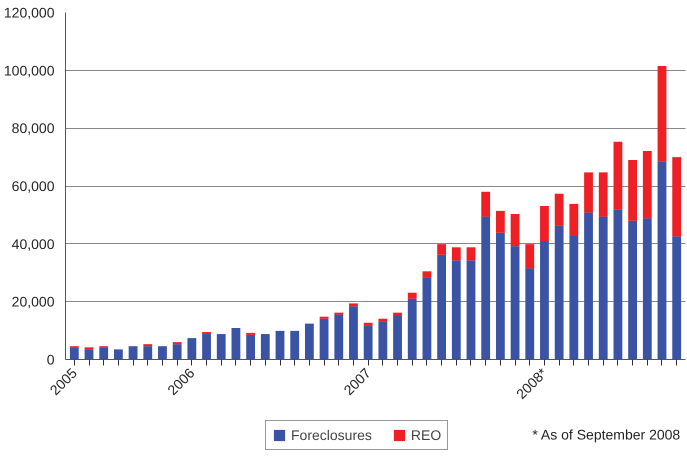  Describe the element at coordinates (33, 302) in the screenshot. I see `y-tick-label: 20,000` at that location.